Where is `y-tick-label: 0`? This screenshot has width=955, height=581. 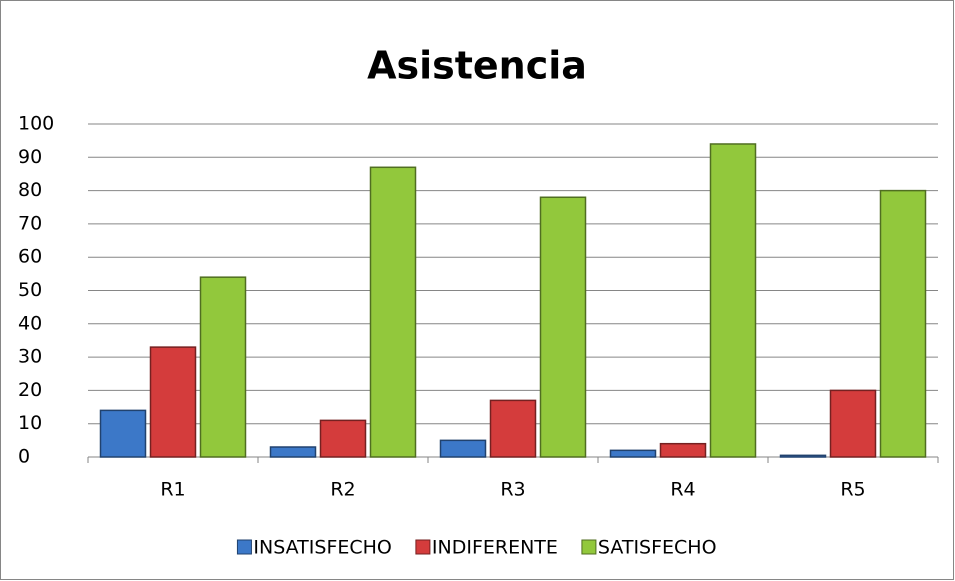
y-tick-label: 0 is located at coordinates (24, 457).